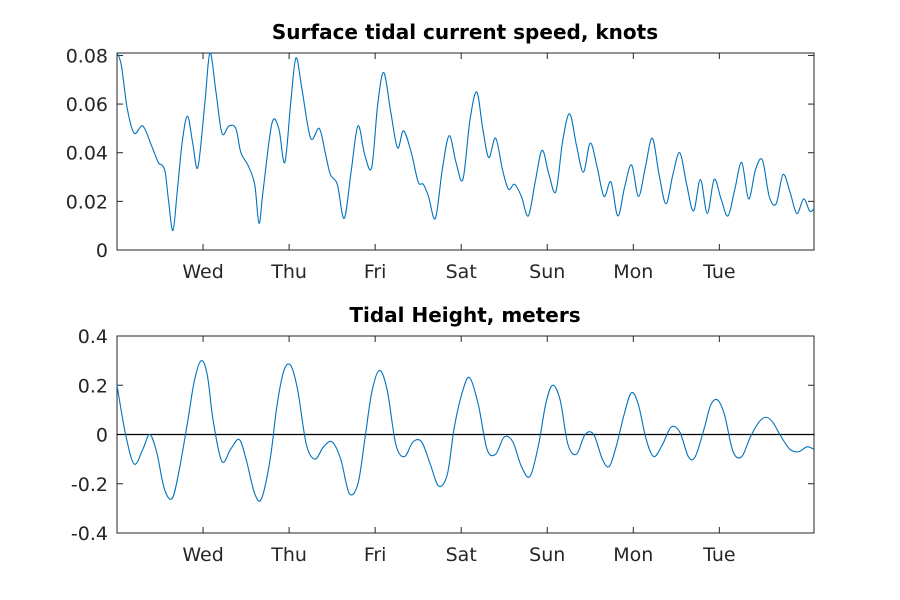  I want to click on y-tick-label: 0.2, so click(93, 386).